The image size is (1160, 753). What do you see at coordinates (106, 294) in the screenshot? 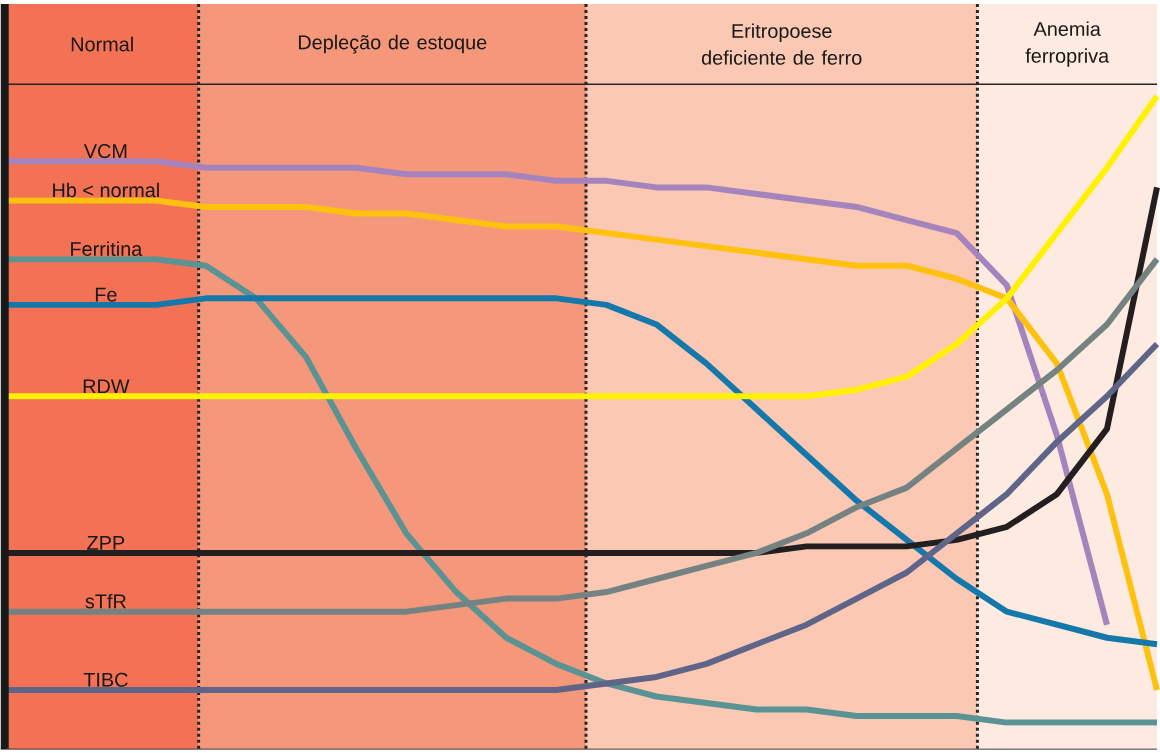
I see `series-label: Fe` at bounding box center [106, 294].